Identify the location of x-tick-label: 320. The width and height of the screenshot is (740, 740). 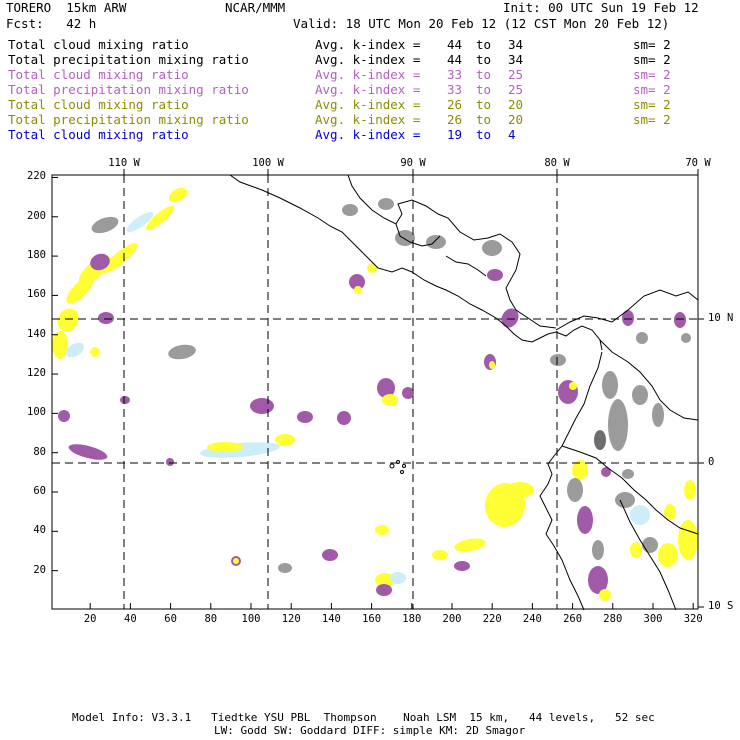
(693, 619).